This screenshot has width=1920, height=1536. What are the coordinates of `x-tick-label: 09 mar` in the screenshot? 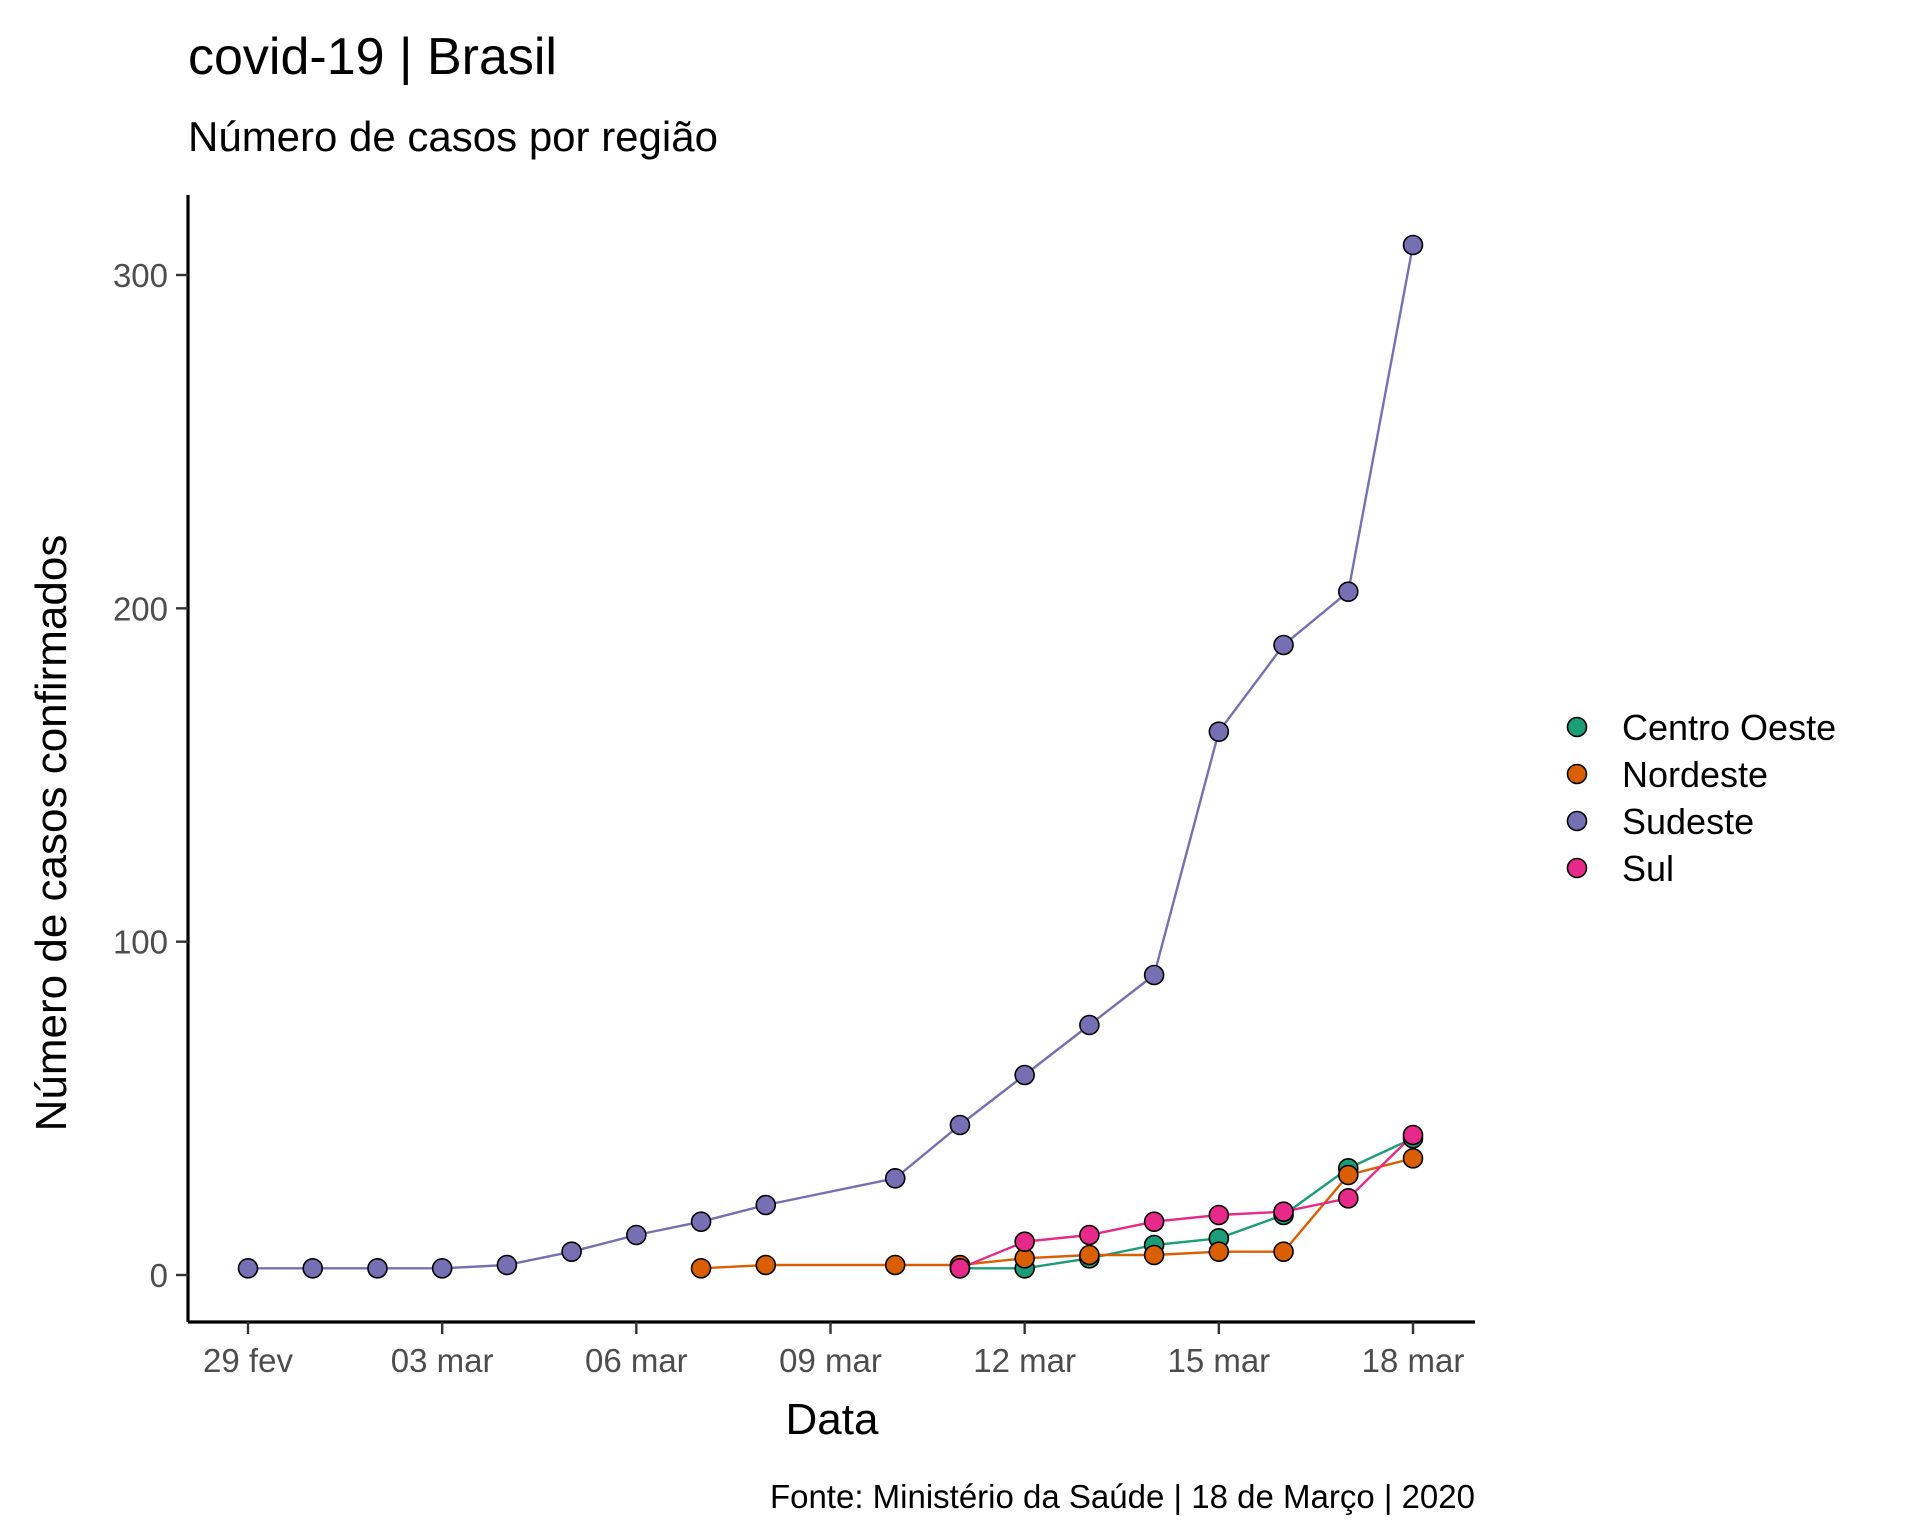 It's located at (830, 1360).